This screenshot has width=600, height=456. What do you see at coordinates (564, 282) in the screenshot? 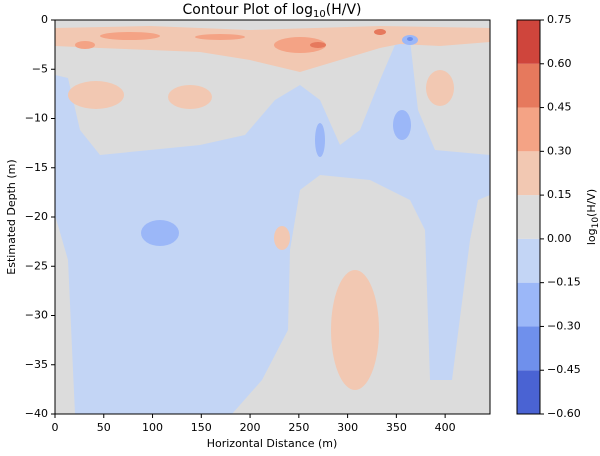
I see `colorbar-tick-label: −0.15` at bounding box center [564, 282].